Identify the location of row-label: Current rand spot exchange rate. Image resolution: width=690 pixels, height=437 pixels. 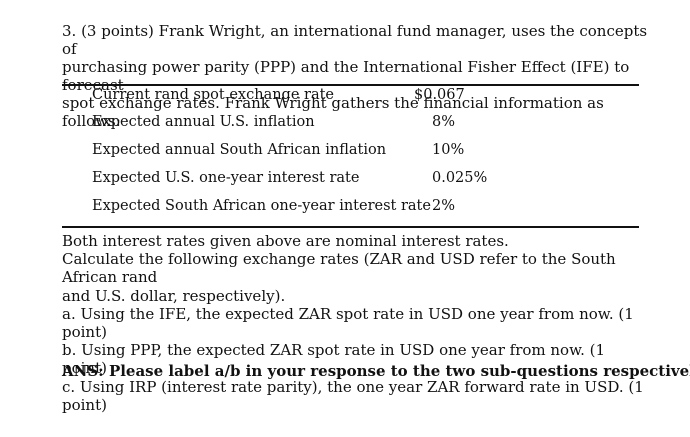
(213, 95).